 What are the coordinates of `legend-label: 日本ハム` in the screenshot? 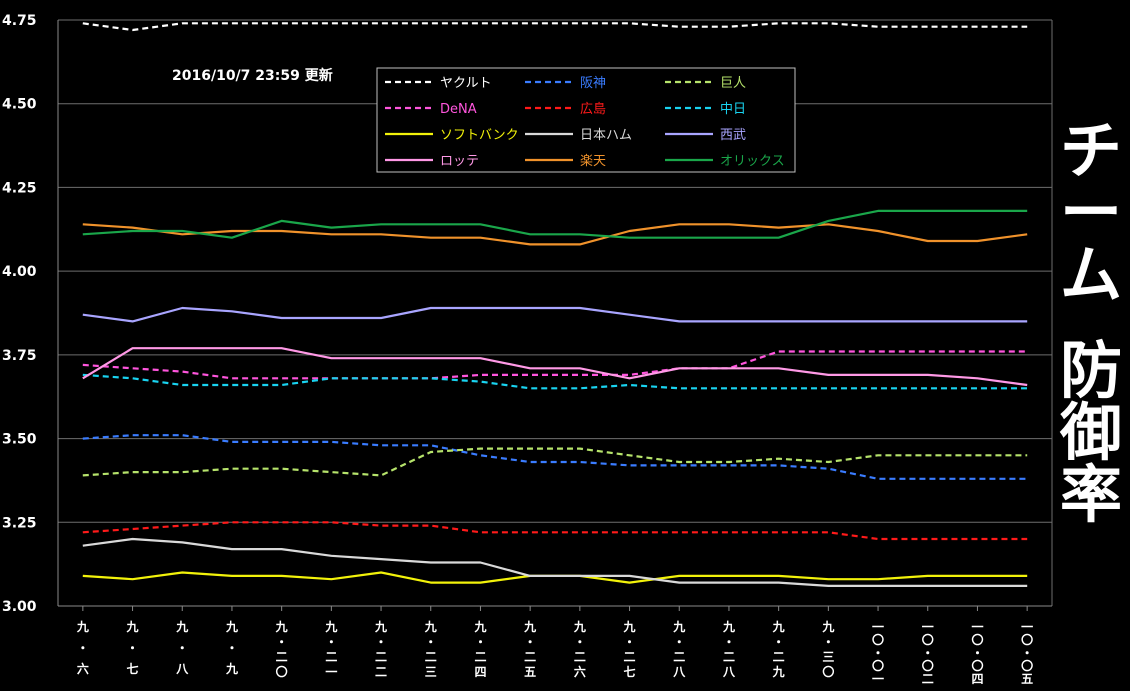 It's located at (606, 135).